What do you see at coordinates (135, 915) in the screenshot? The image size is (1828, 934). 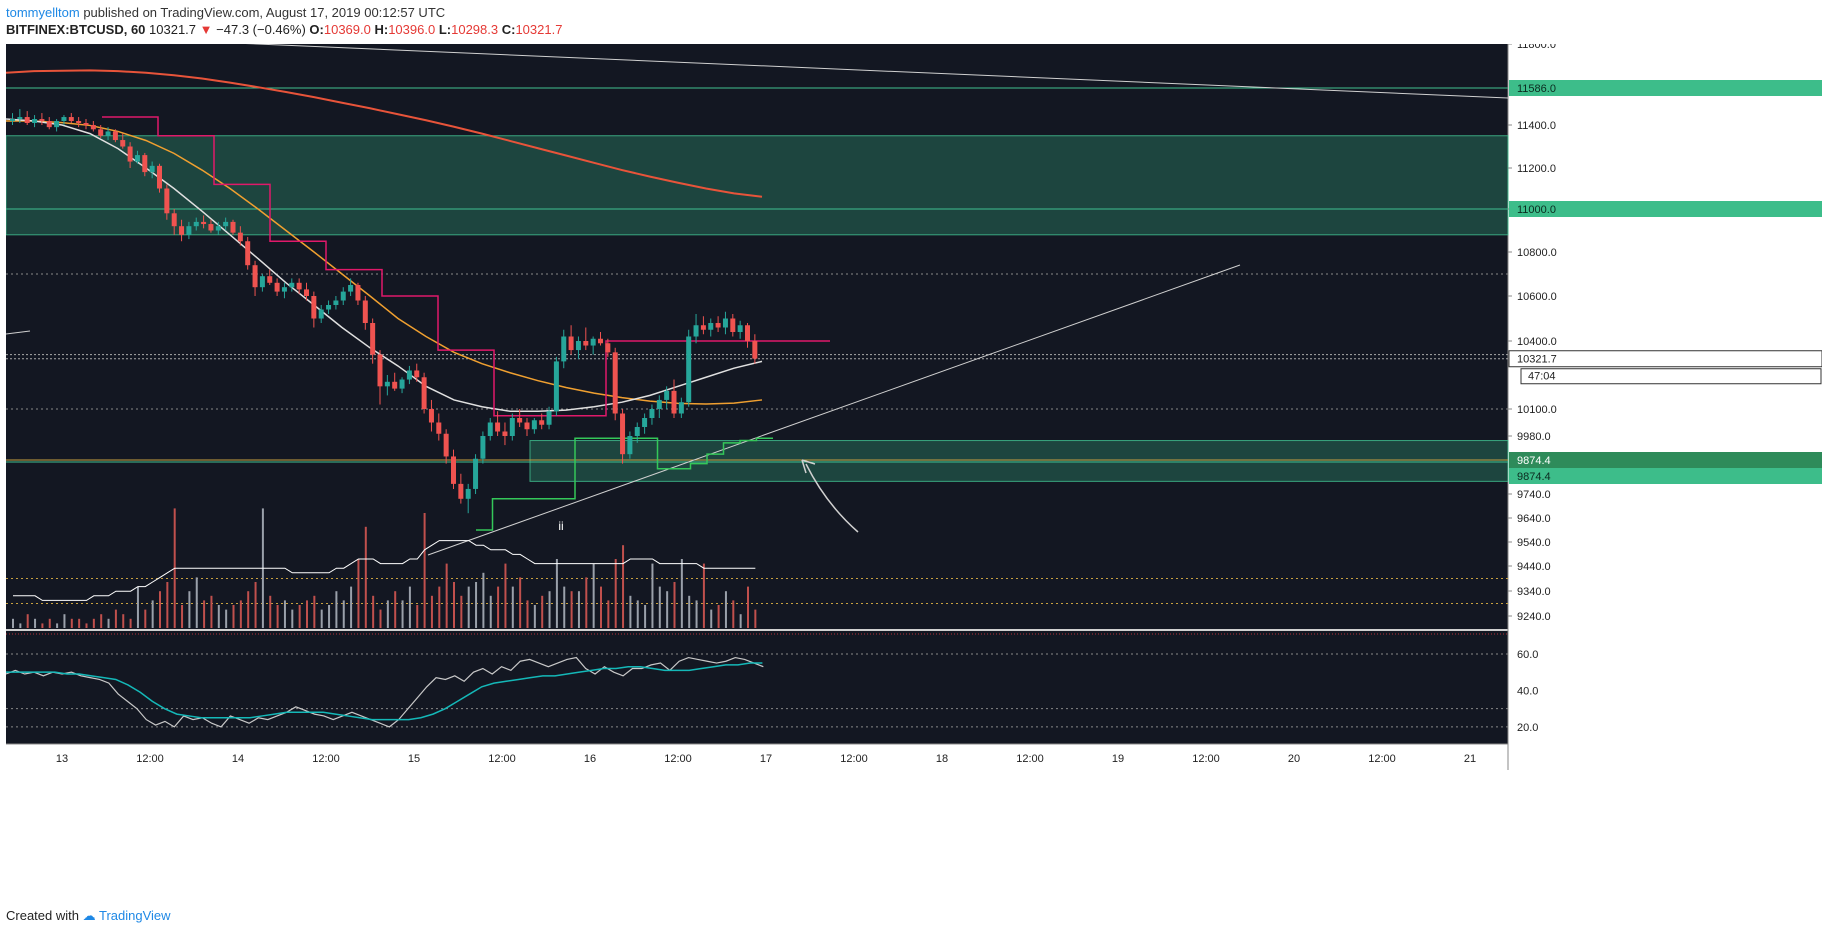 I see `tradingview-link: TradingView` at bounding box center [135, 915].